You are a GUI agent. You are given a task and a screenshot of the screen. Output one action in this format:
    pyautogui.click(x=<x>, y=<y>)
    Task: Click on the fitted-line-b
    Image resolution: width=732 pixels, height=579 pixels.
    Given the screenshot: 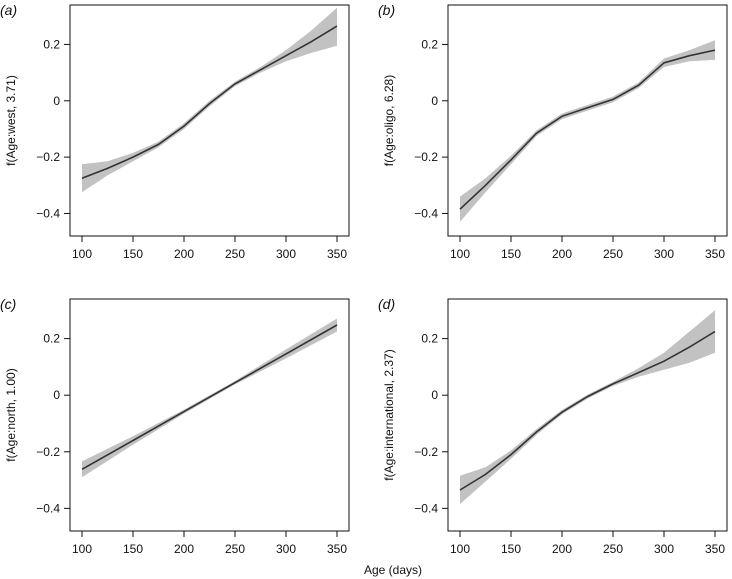 What is the action you would take?
    pyautogui.click(x=587, y=129)
    